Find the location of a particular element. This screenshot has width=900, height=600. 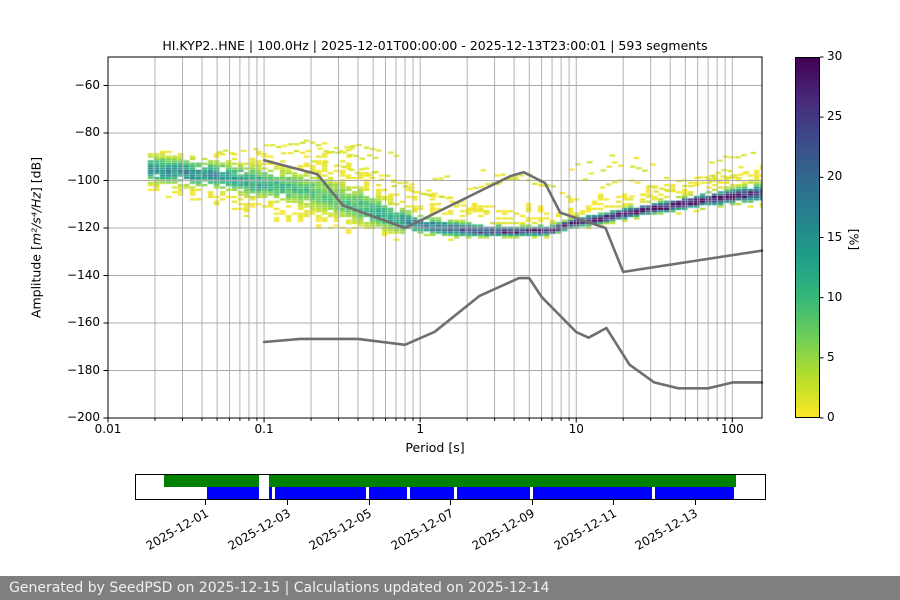

timeline-date-label: 2025-12-11 is located at coordinates (585, 529).